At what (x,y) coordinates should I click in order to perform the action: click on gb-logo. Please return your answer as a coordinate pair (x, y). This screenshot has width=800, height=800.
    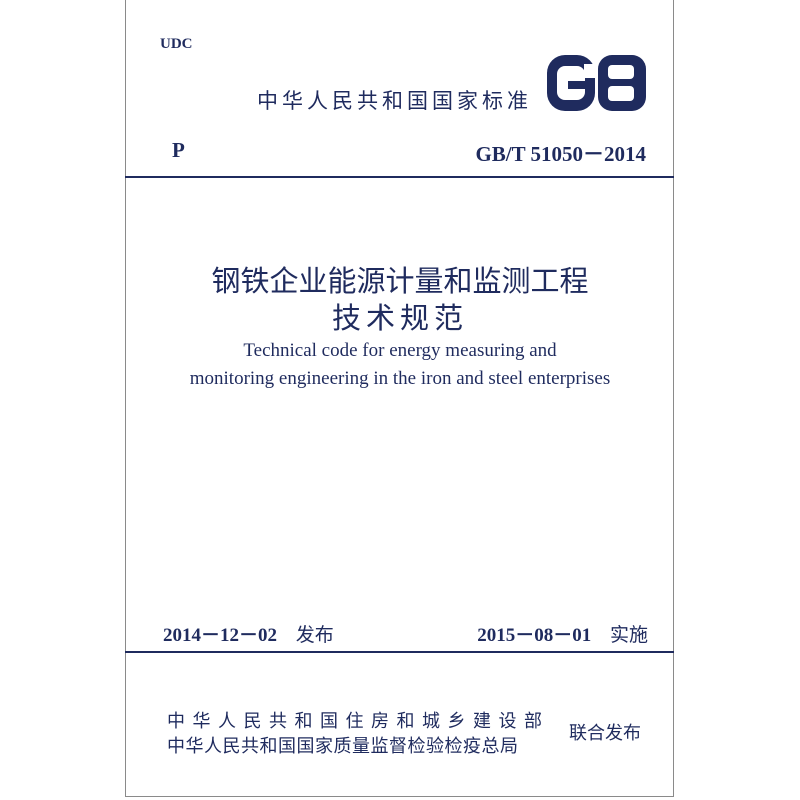
    Looking at the image, I should click on (596, 83).